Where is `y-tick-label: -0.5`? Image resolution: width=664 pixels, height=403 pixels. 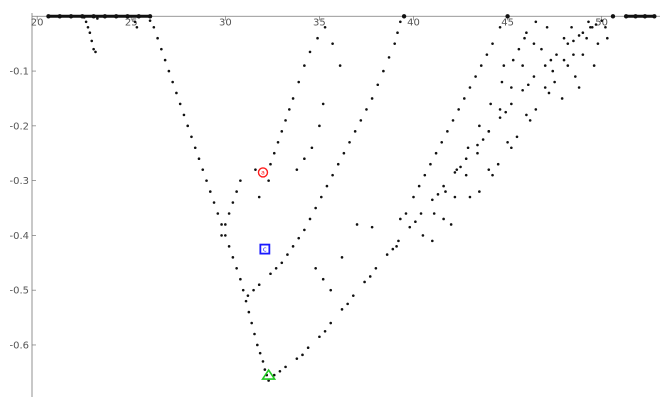 y-tick-label: -0.5 is located at coordinates (19, 291).